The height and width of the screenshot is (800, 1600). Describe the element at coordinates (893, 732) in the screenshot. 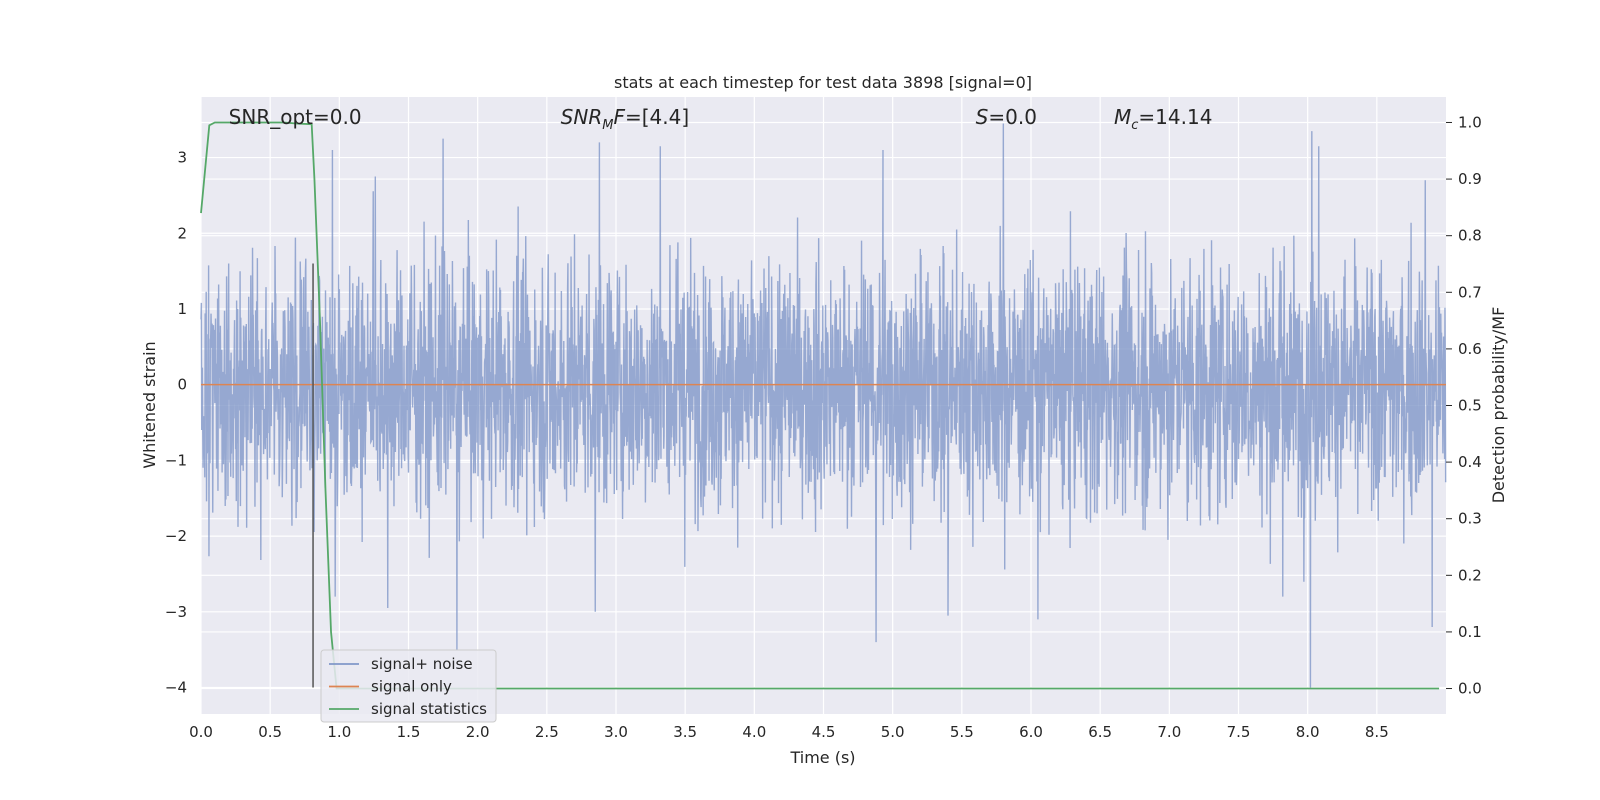

I see `x-tick-label: 5.0` at that location.